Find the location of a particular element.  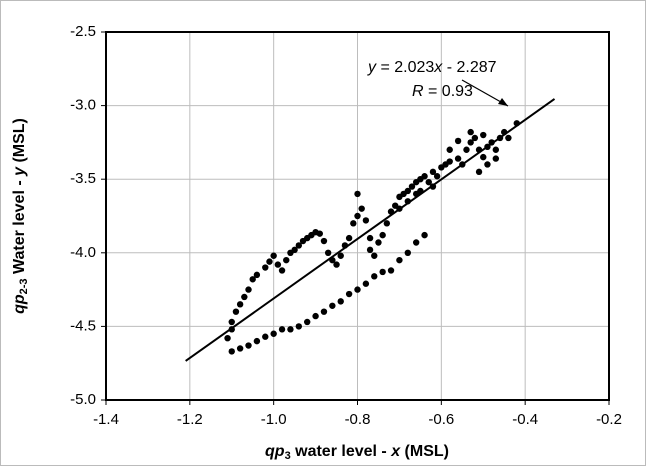

y-axis-label: qp2-3 Water level - y (MSL) is located at coordinates (20, 216).